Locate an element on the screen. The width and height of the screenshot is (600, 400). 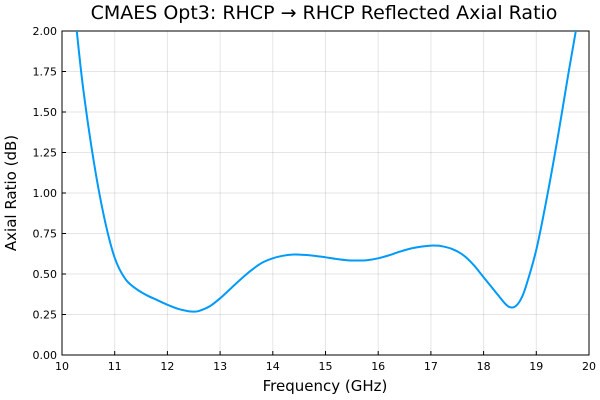
x-tick-label: 15 is located at coordinates (326, 366).